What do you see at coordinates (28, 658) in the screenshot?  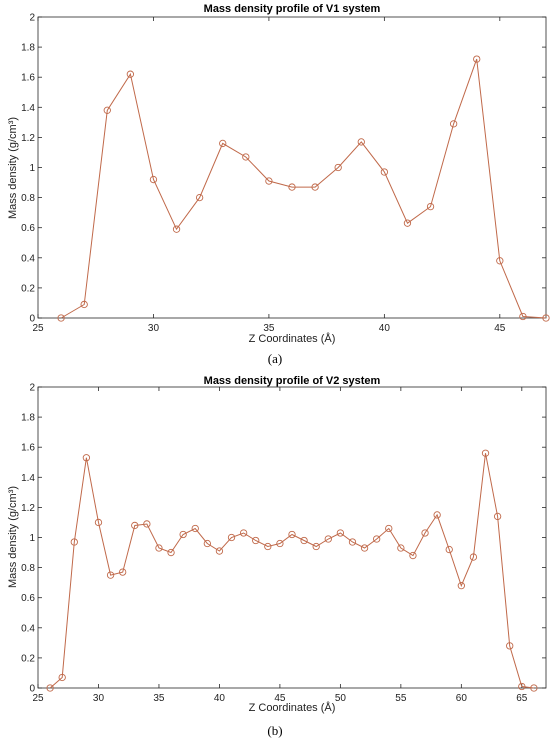 I see `y-tick-label: 0.2` at bounding box center [28, 658].